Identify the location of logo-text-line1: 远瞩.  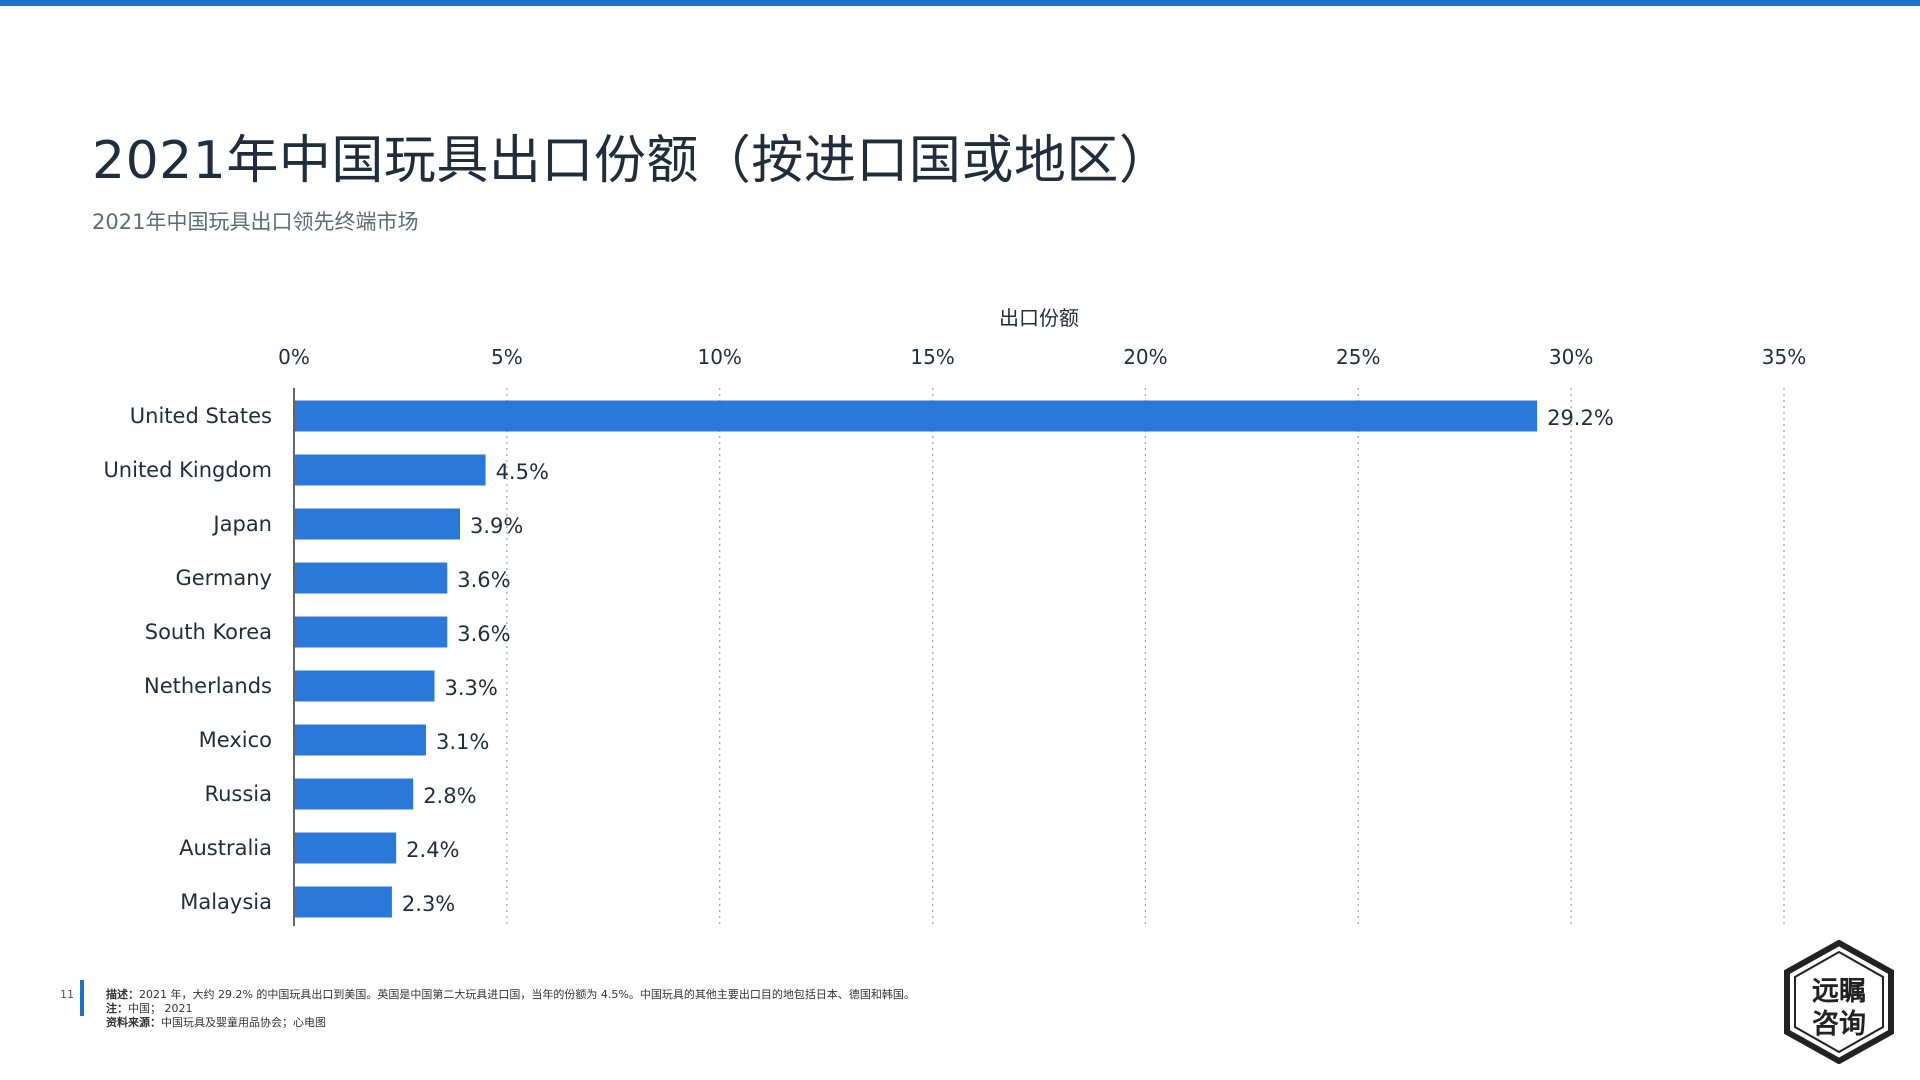
(1839, 991).